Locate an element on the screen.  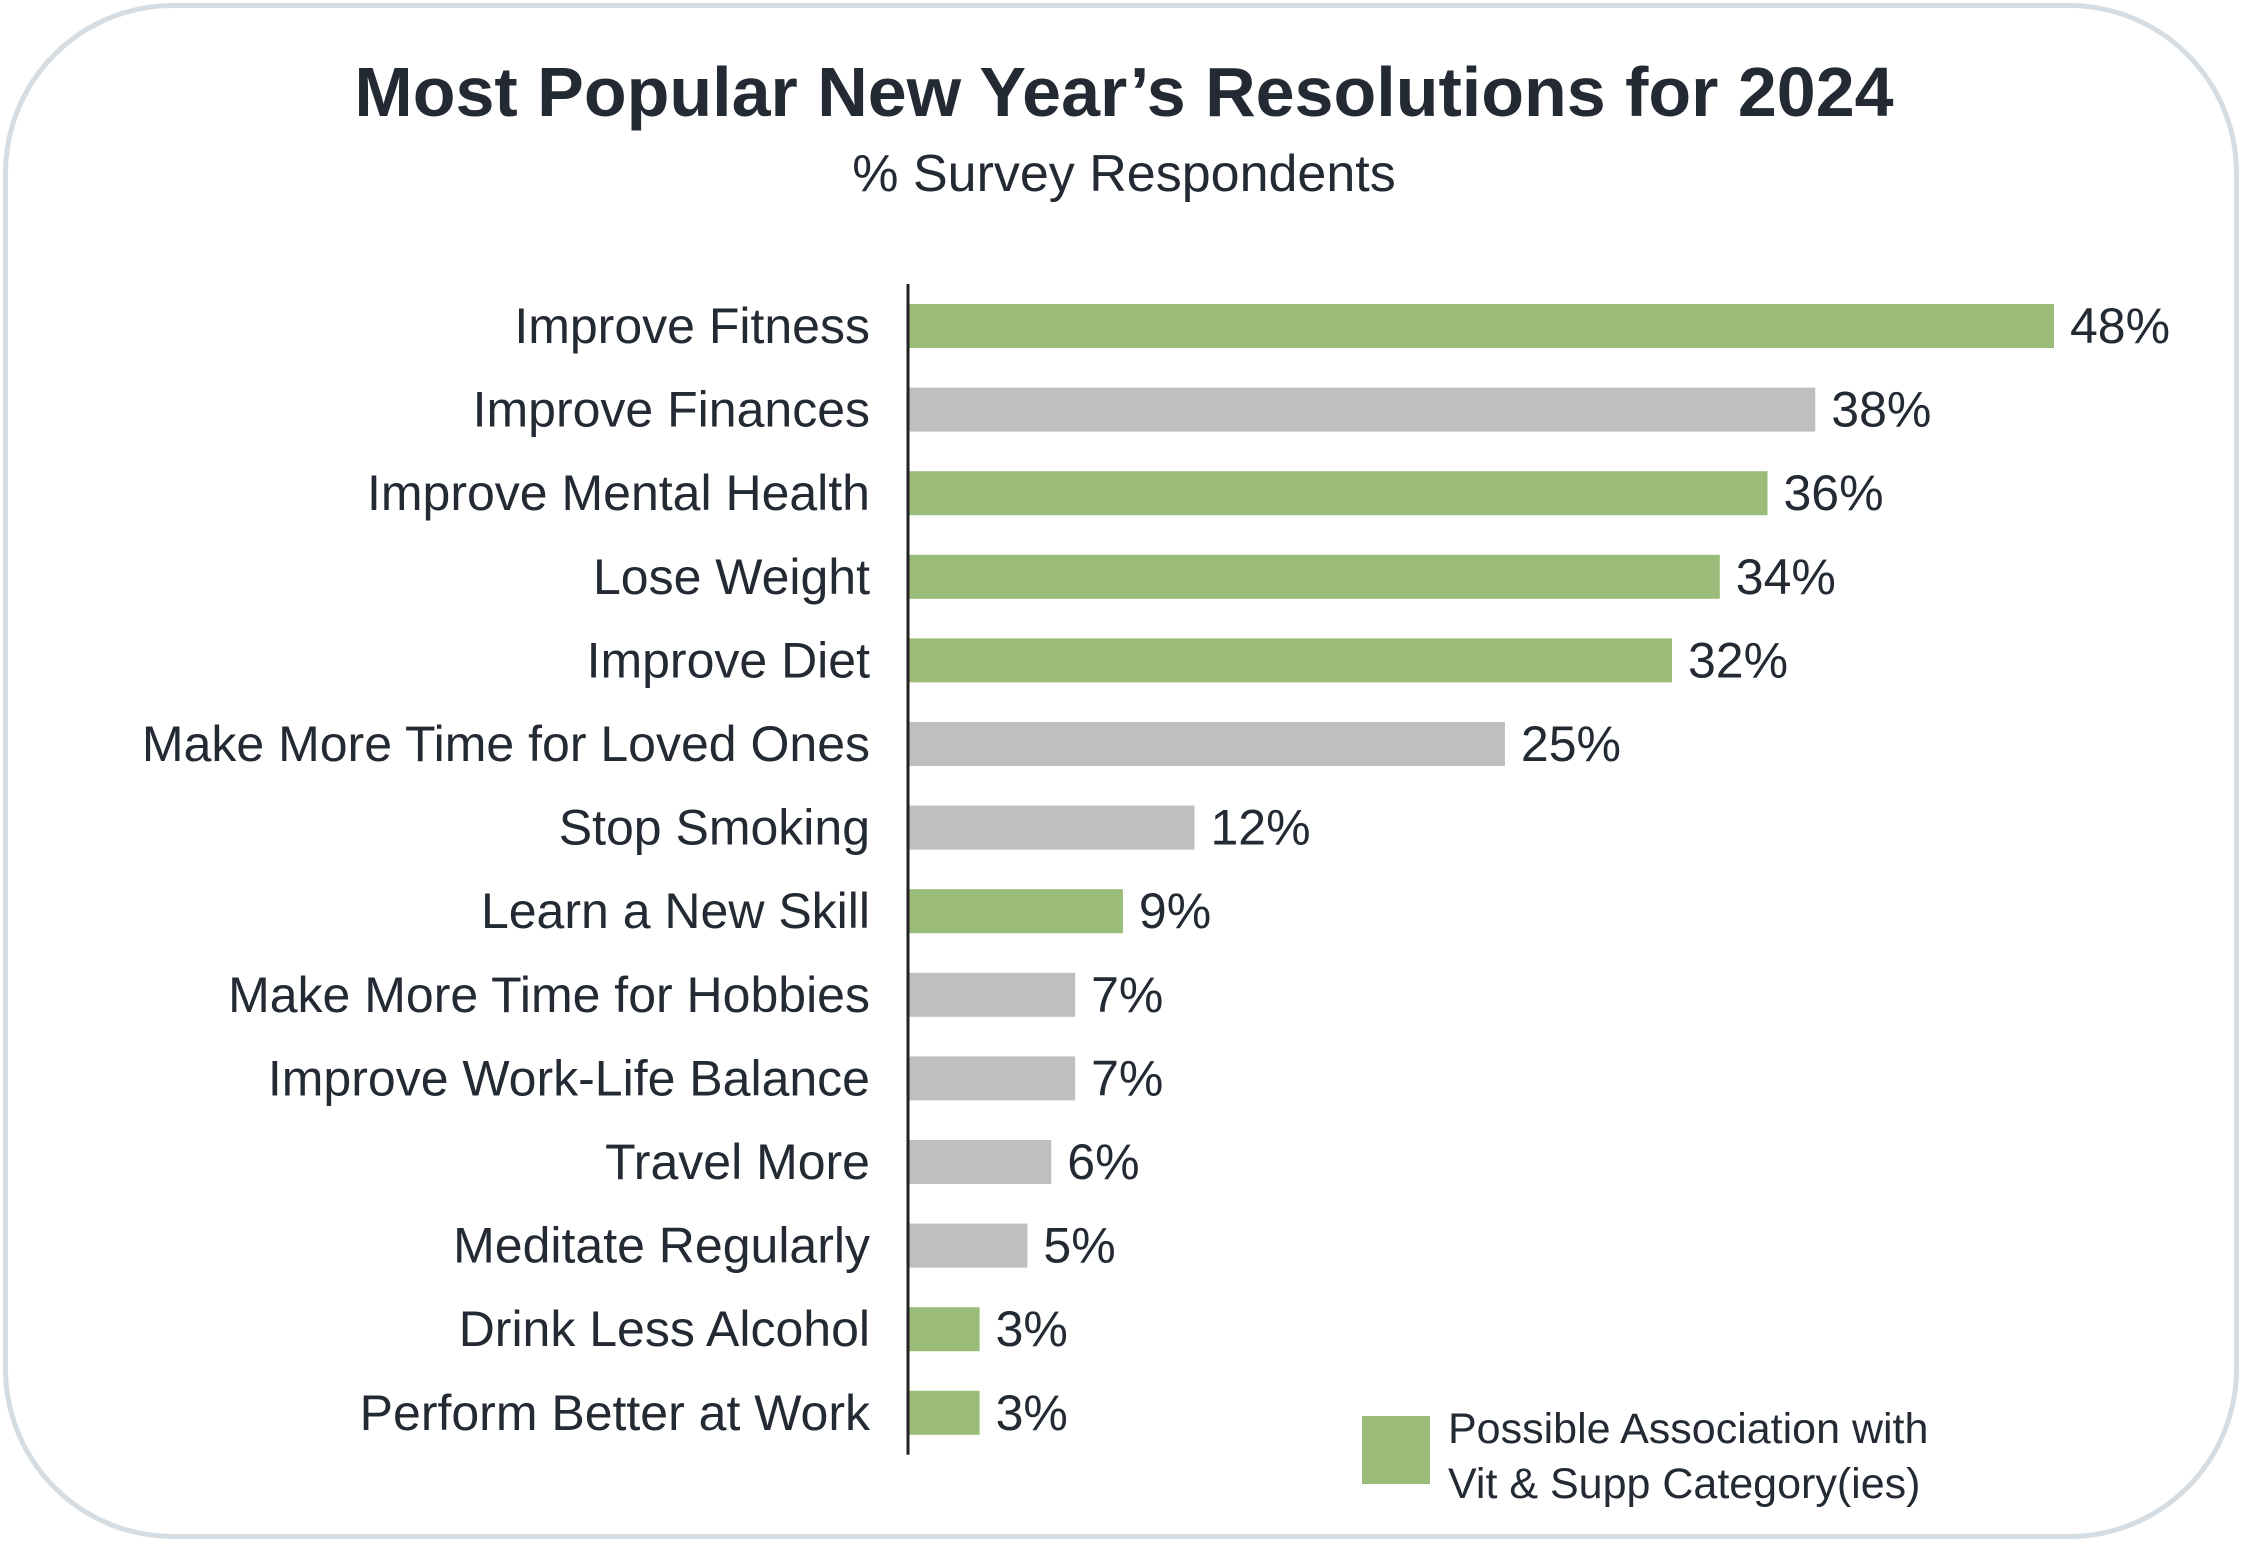
value-label: 12% is located at coordinates (1261, 828).